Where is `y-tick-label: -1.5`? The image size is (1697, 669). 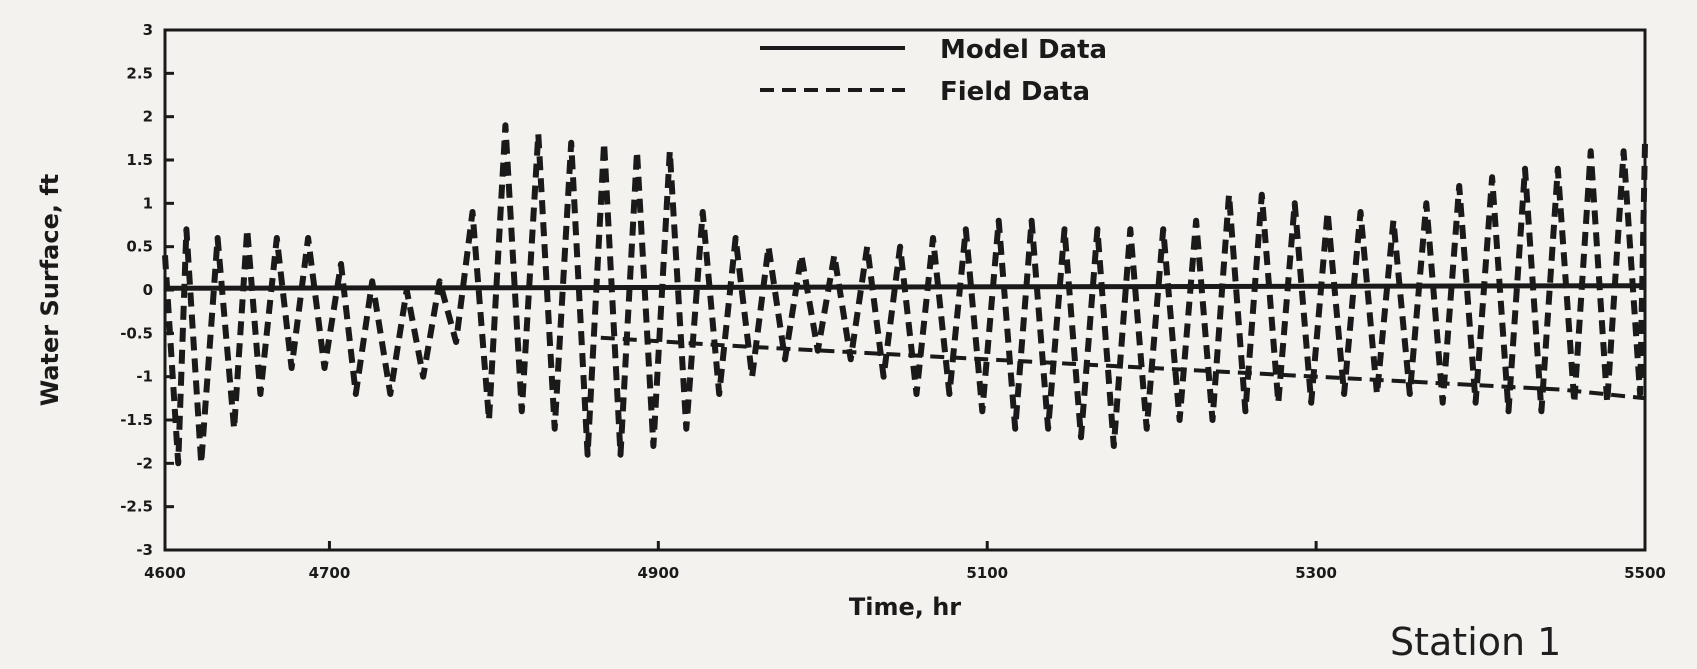 y-tick-label: -1.5 is located at coordinates (136, 420).